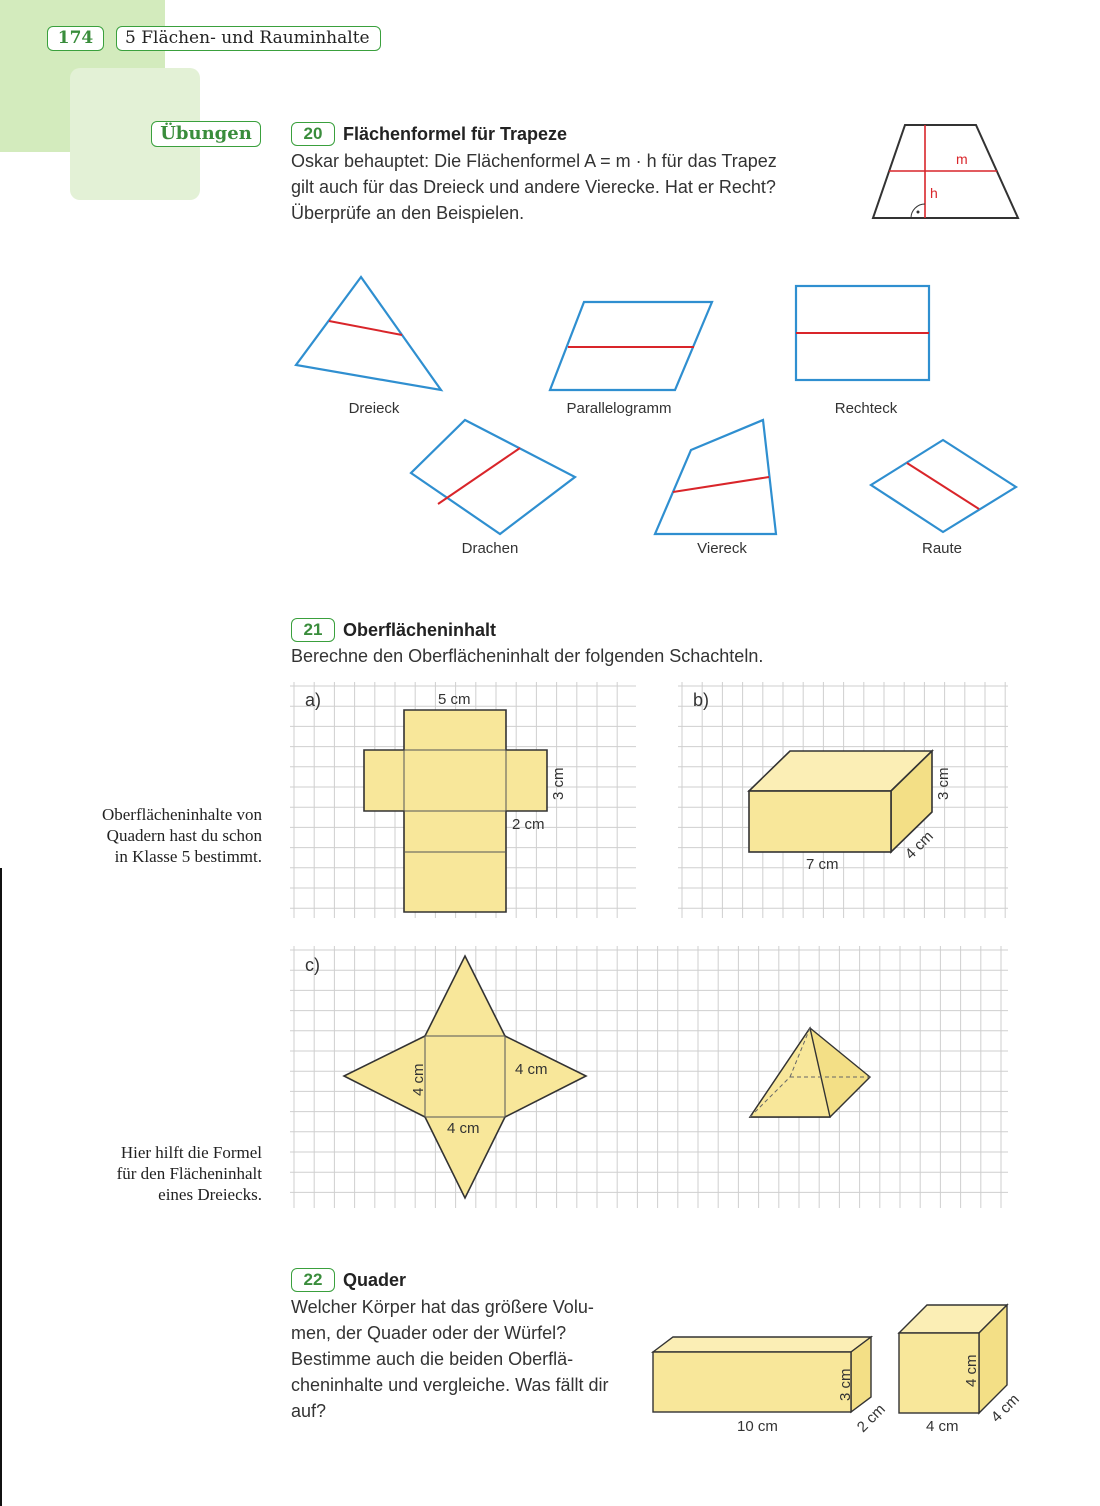 The height and width of the screenshot is (1506, 1100). Describe the element at coordinates (248, 38) in the screenshot. I see `chapter-title: 5 Flächen- und Rauminhalte` at that location.